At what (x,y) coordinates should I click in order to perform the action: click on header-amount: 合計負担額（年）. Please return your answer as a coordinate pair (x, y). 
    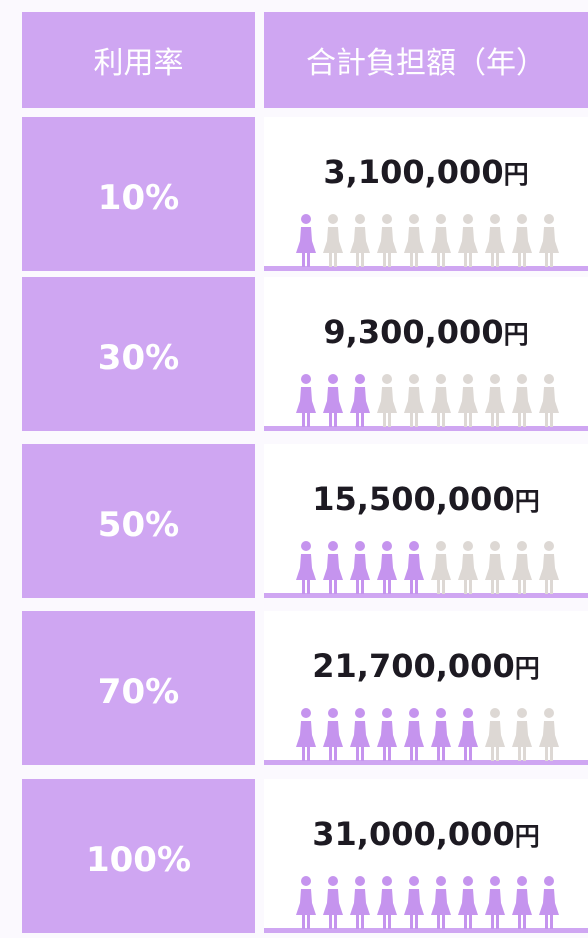
    Looking at the image, I should click on (426, 60).